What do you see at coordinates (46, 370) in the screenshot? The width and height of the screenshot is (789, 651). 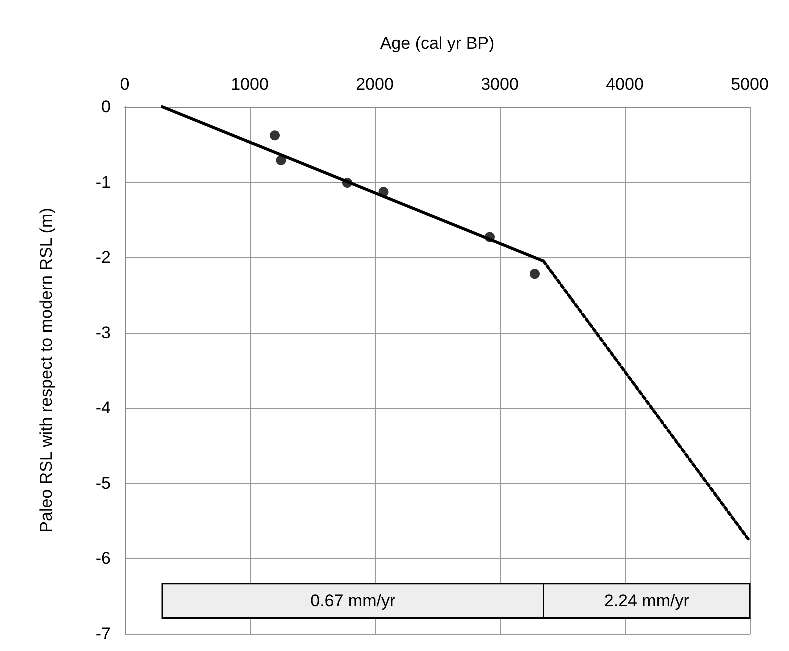 I see `y-axis-title: Paleo RSL with respect to modern RSL (m)` at bounding box center [46, 370].